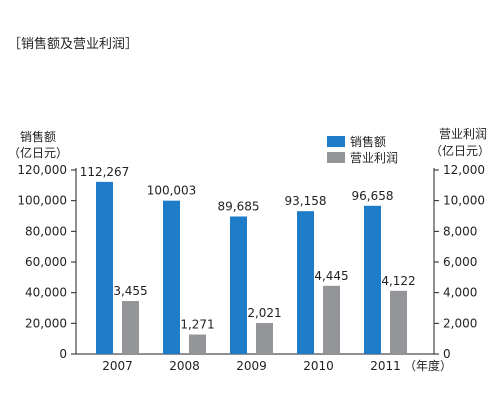 This screenshot has height=401, width=500. What do you see at coordinates (46, 293) in the screenshot?
I see `left-tick-label-2: 40,000` at bounding box center [46, 293].